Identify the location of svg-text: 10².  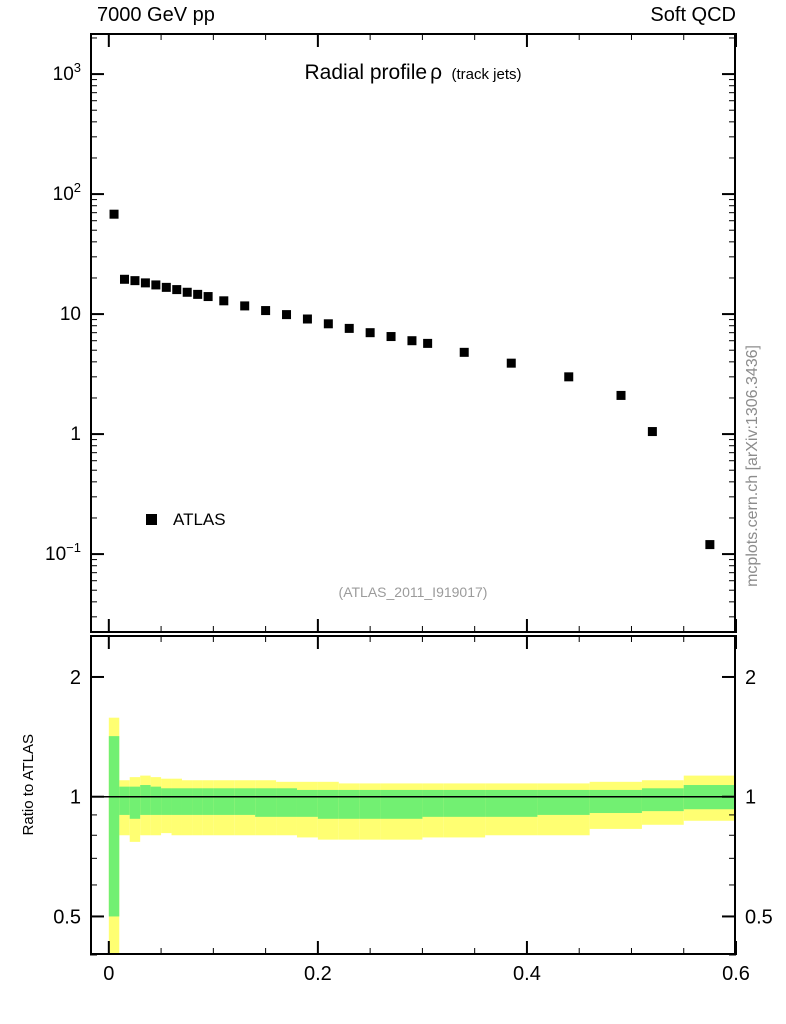
(67, 192).